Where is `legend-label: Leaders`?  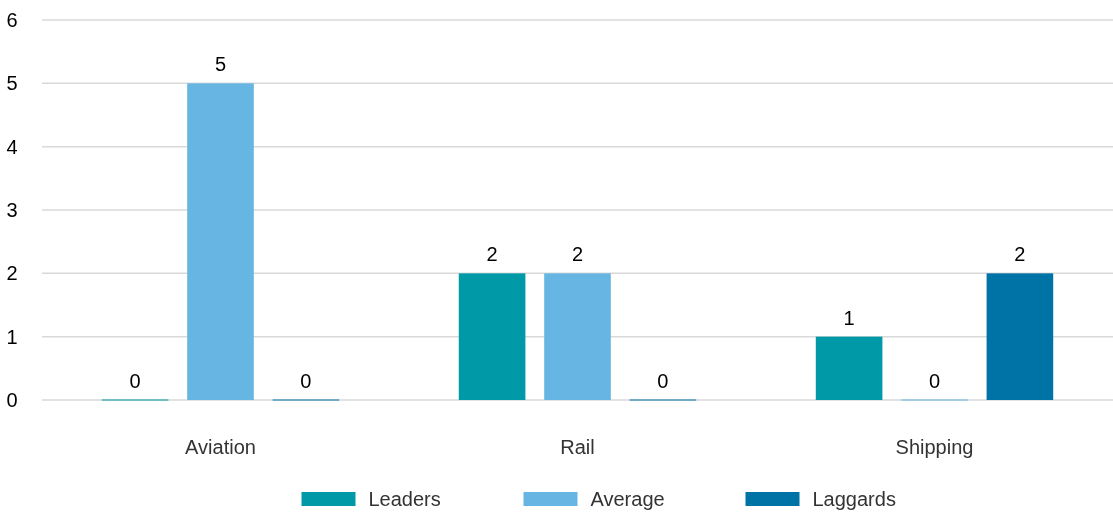 legend-label: Leaders is located at coordinates (404, 499).